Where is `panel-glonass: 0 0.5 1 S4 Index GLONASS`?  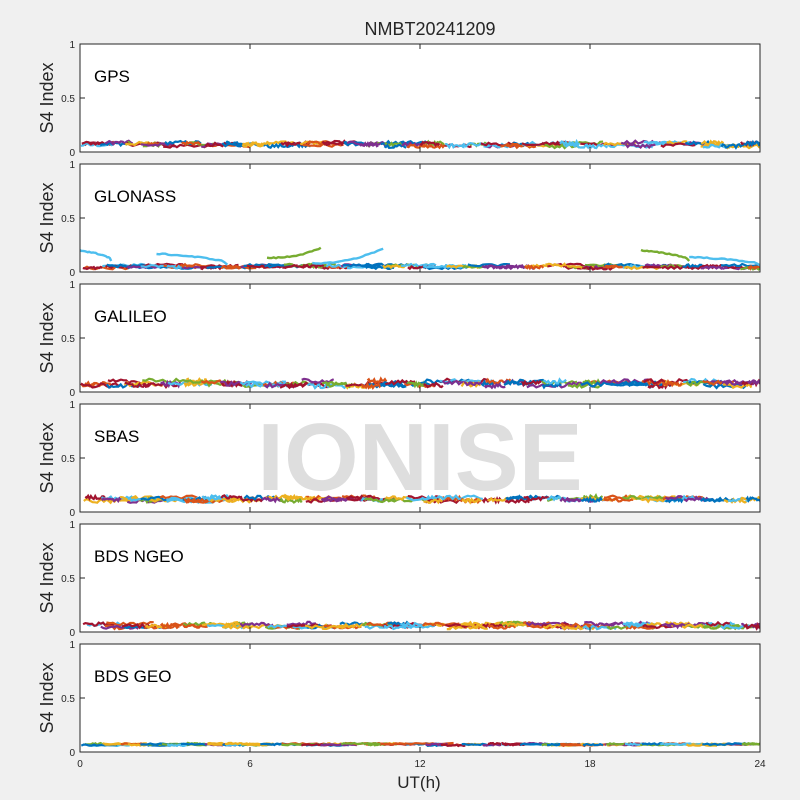
panel-glonass: 0 0.5 1 S4 Index GLONASS is located at coordinates (399, 219).